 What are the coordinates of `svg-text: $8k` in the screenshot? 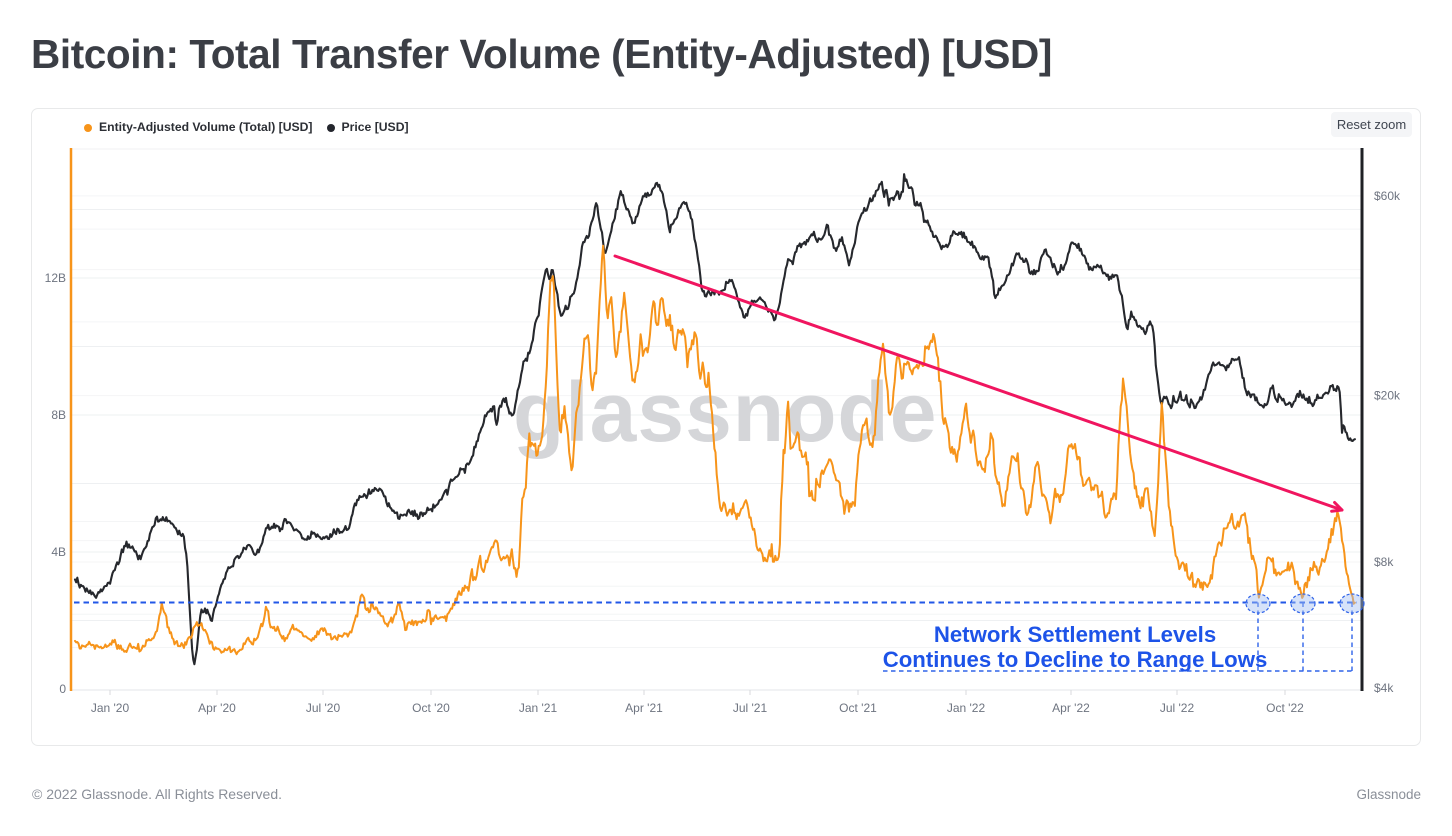 It's located at (1384, 562).